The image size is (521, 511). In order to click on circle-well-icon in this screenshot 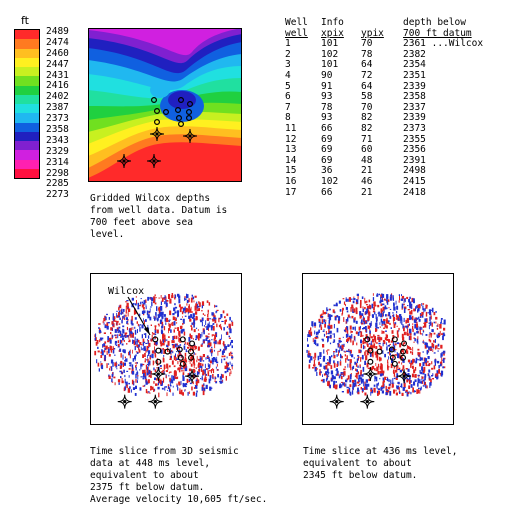, I will do `click(367, 339)`.